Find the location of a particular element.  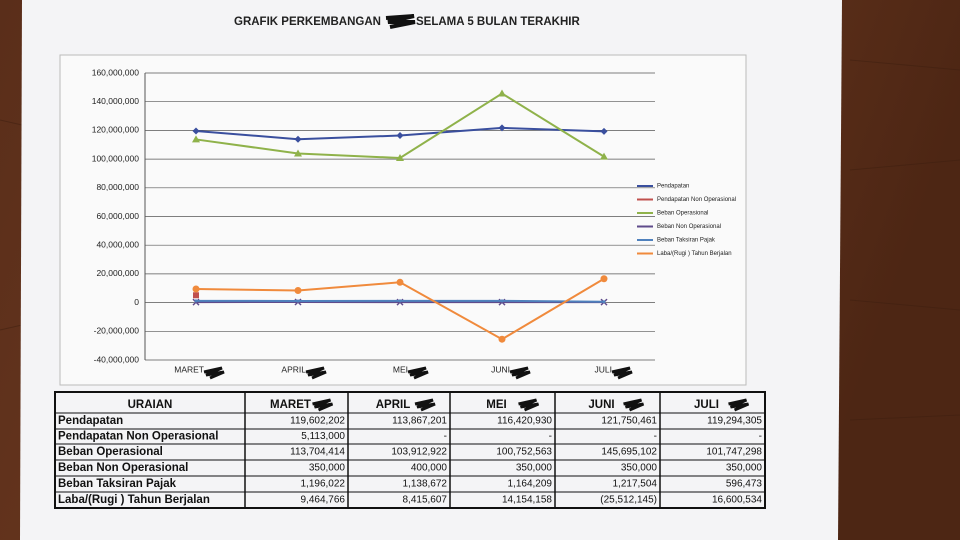

row-label: Pendapatan is located at coordinates (90, 421).